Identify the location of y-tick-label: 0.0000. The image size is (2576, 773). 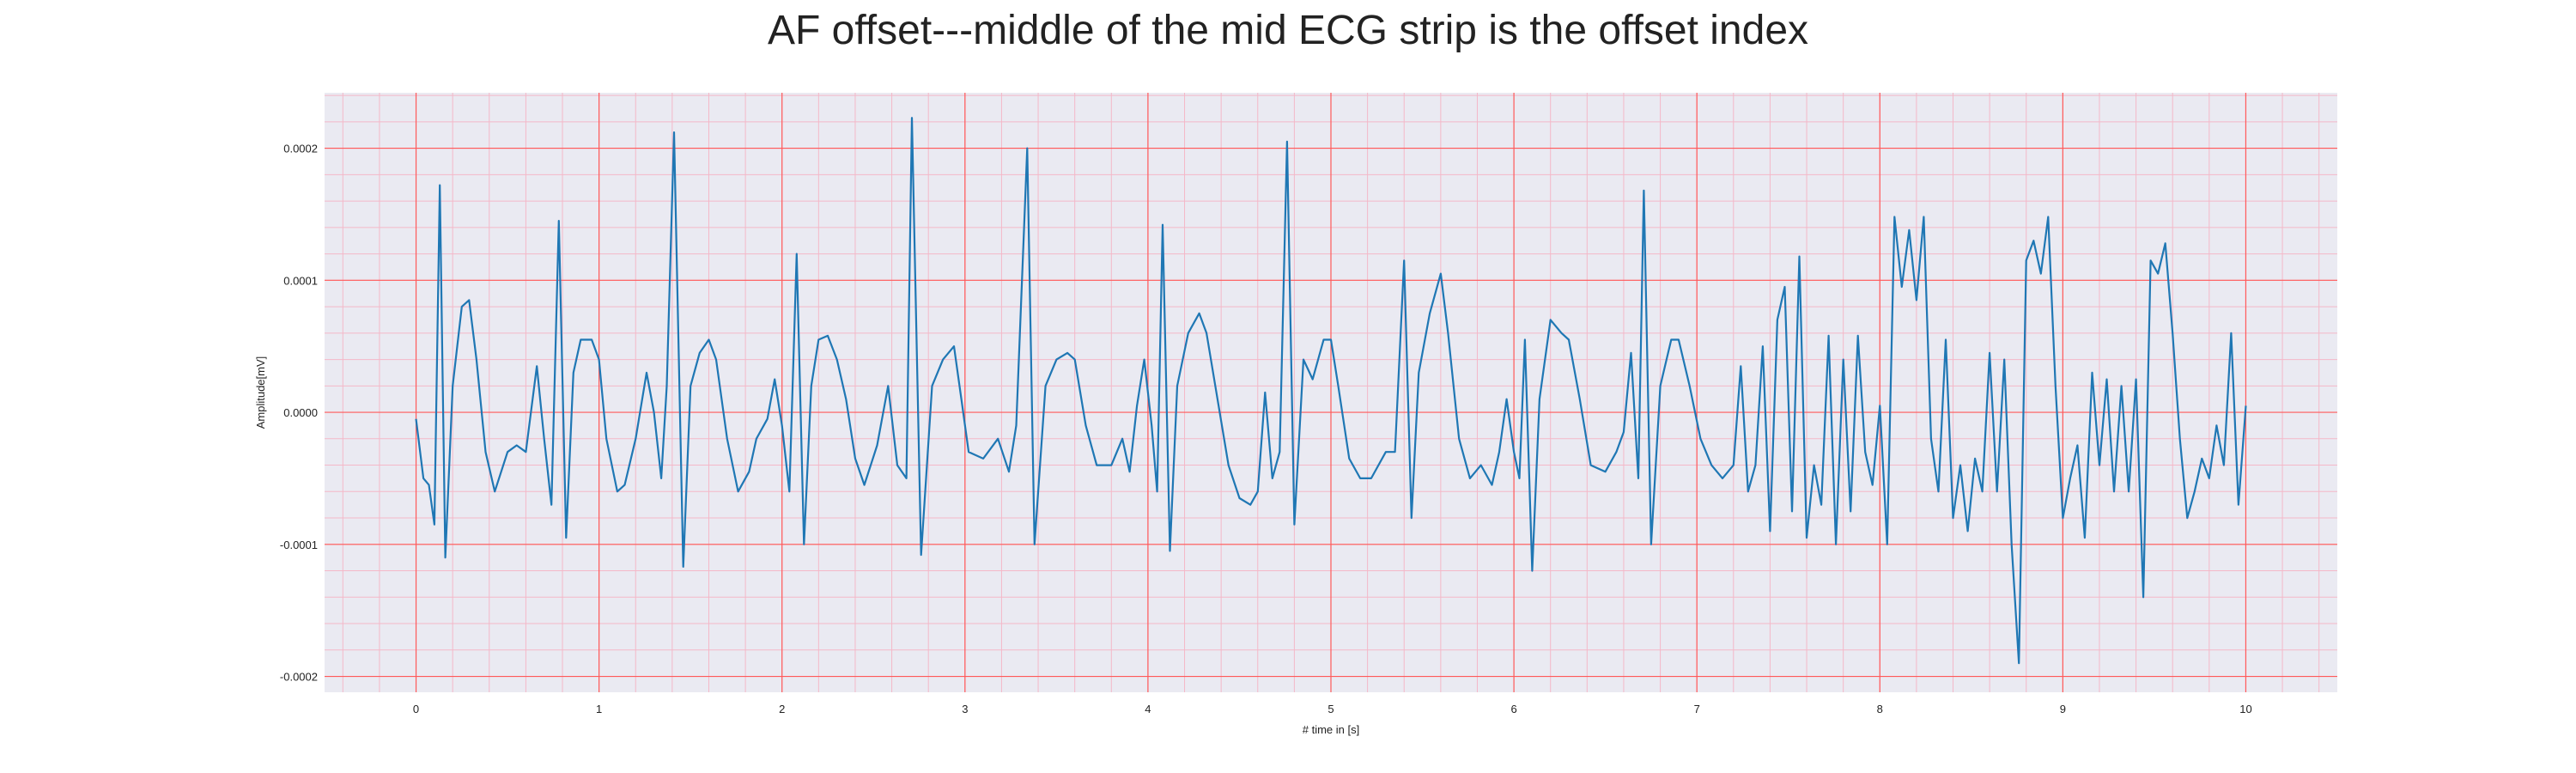
(301, 412).